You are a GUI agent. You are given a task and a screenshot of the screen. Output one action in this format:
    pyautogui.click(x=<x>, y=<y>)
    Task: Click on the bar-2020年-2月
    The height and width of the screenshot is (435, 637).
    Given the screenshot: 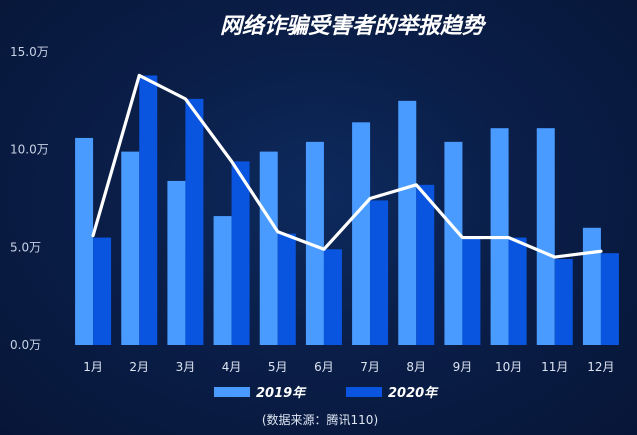 What is the action you would take?
    pyautogui.click(x=148, y=210)
    